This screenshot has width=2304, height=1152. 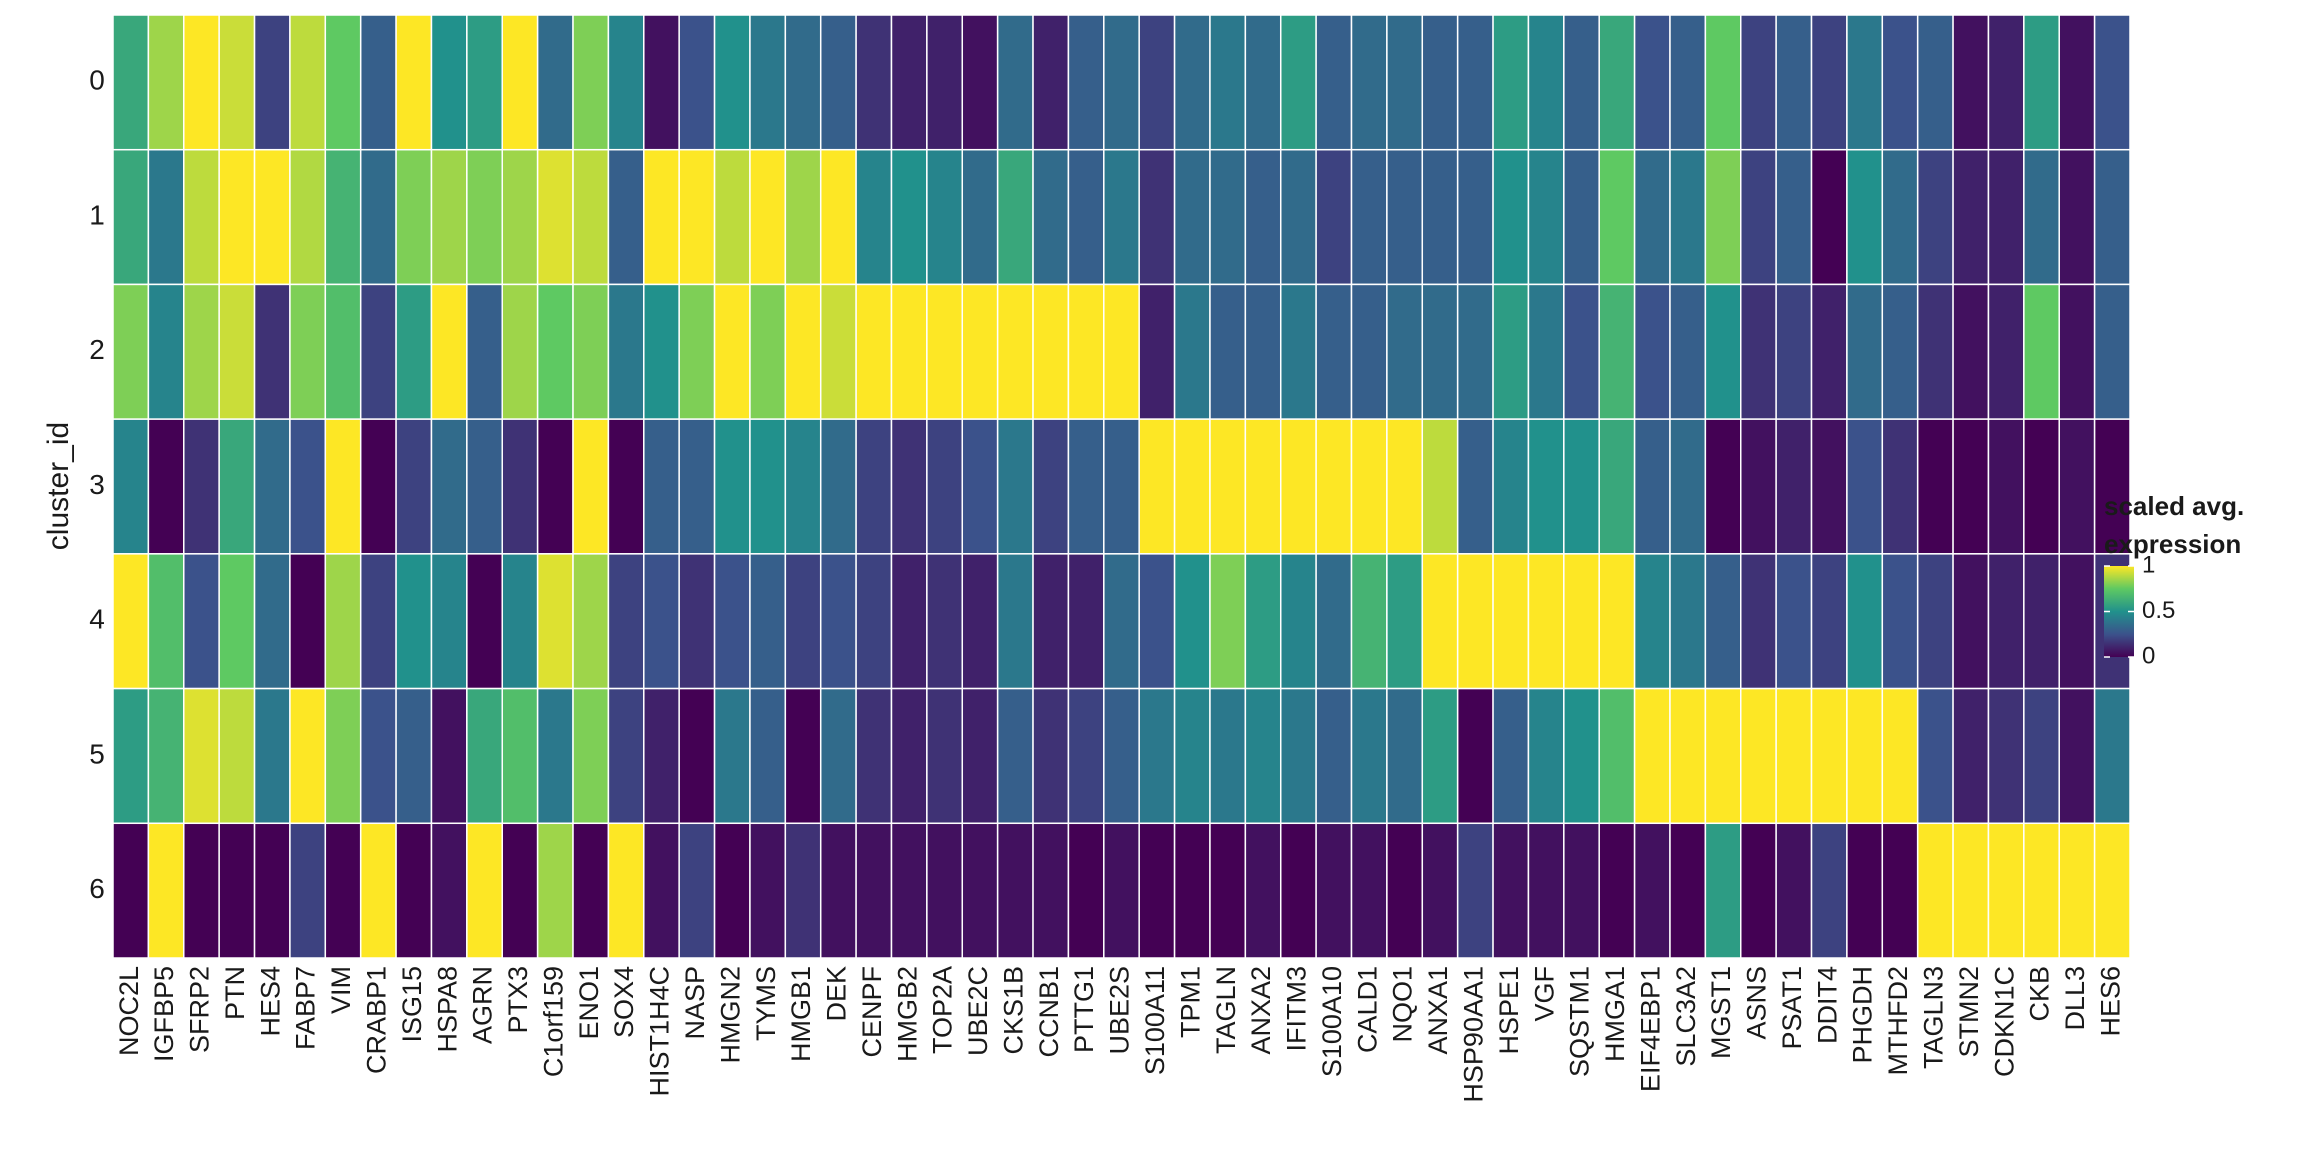 I want to click on x-tick-label: NQO1, so click(x=1403, y=1004).